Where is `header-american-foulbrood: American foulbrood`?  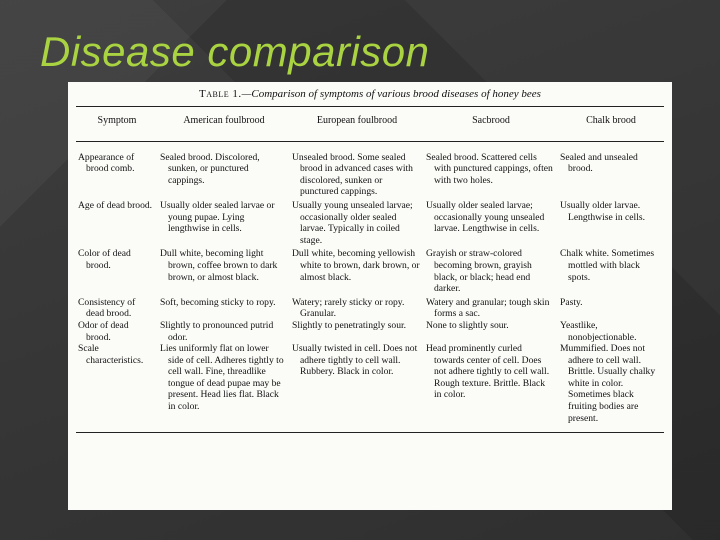 header-american-foulbrood: American foulbrood is located at coordinates (224, 124).